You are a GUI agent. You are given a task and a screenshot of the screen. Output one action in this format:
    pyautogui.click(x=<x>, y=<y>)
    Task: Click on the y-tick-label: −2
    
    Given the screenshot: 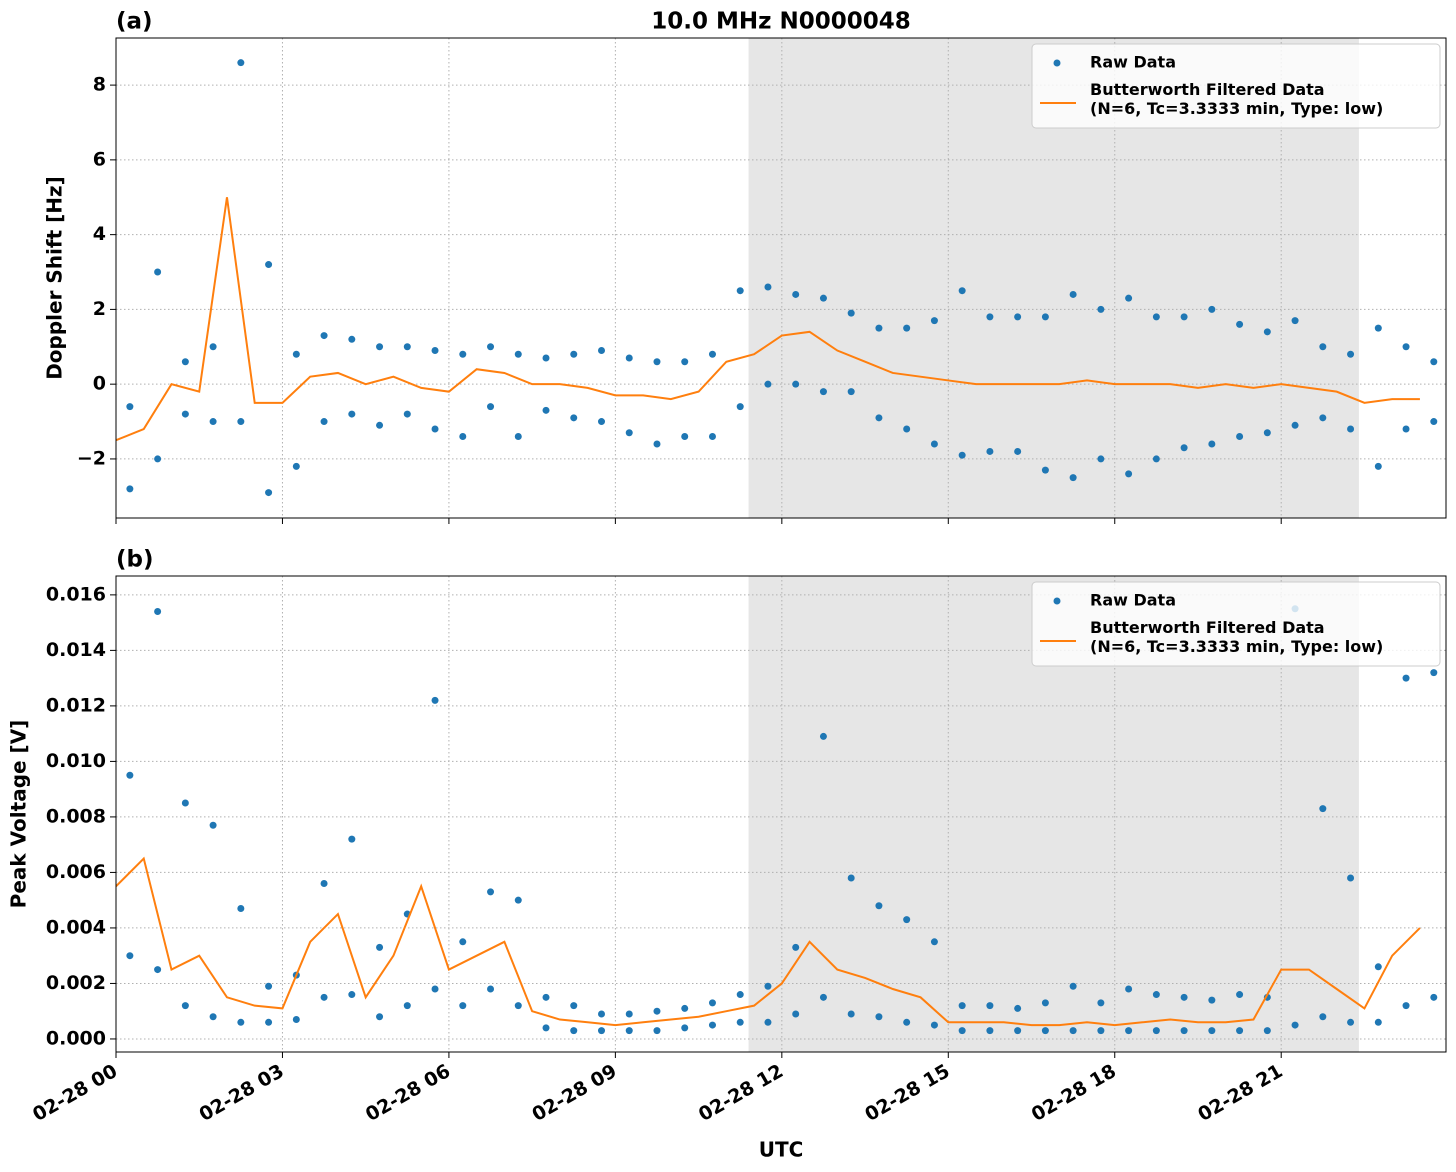 What is the action you would take?
    pyautogui.click(x=91, y=458)
    